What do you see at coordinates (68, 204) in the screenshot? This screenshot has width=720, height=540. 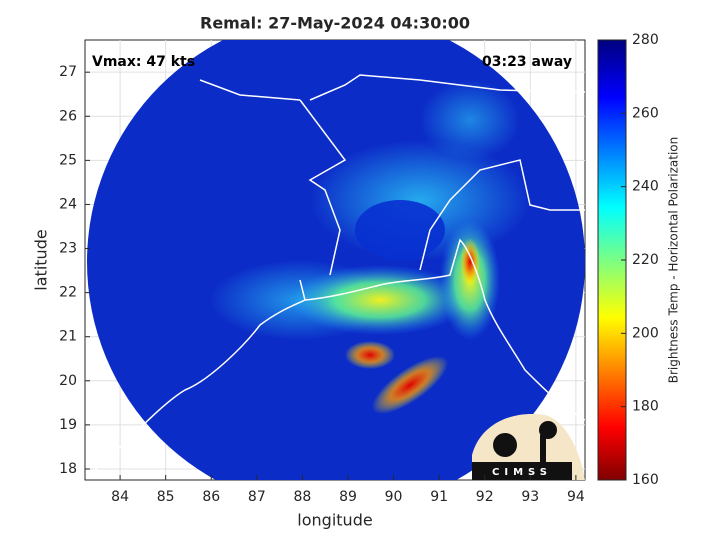 I see `y-tick-label: 24` at bounding box center [68, 204].